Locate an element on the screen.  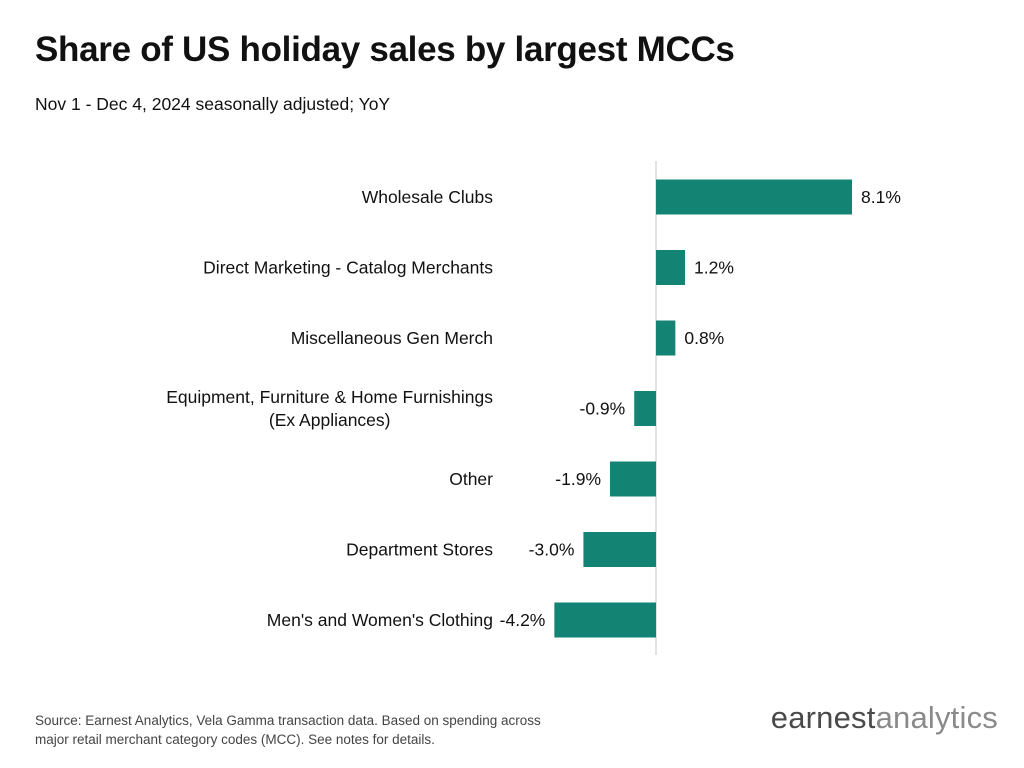
category-label-3-line-0: Equipment, Furniture & Home Furnishings is located at coordinates (329, 397).